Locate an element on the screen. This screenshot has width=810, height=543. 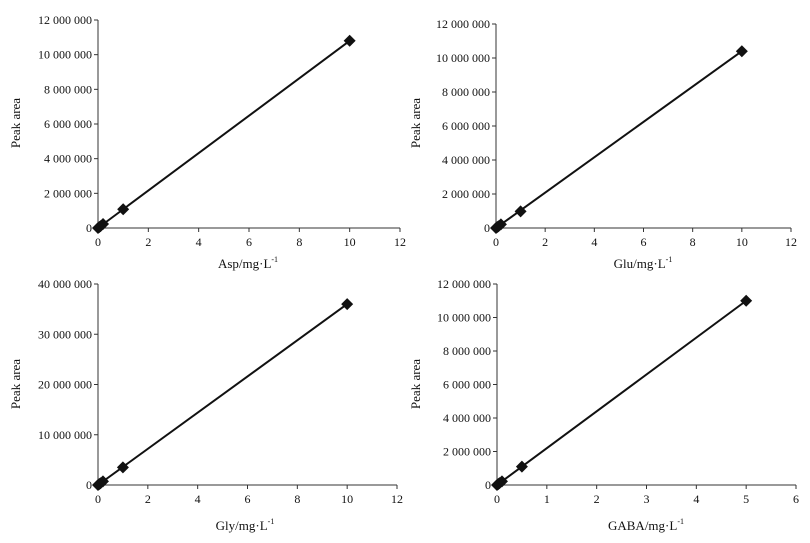
y-tick-label: 30 000 000 is located at coordinates (65, 334).